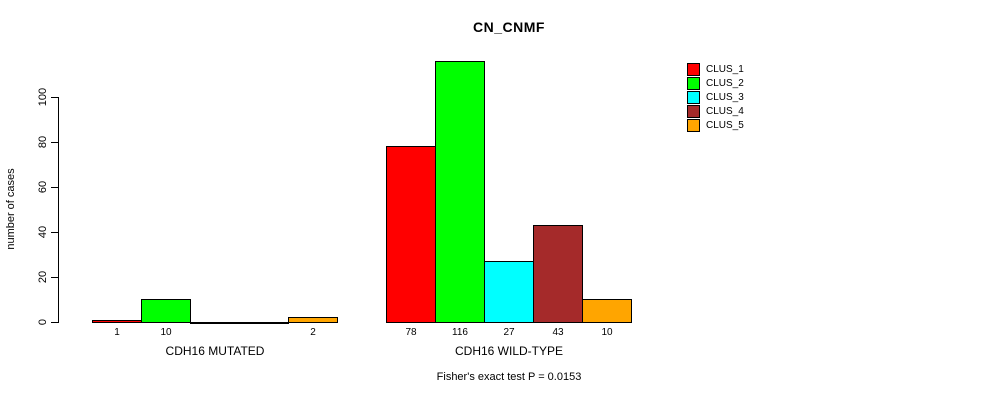 The height and width of the screenshot is (400, 990). I want to click on bar-value-label: 43, so click(558, 332).